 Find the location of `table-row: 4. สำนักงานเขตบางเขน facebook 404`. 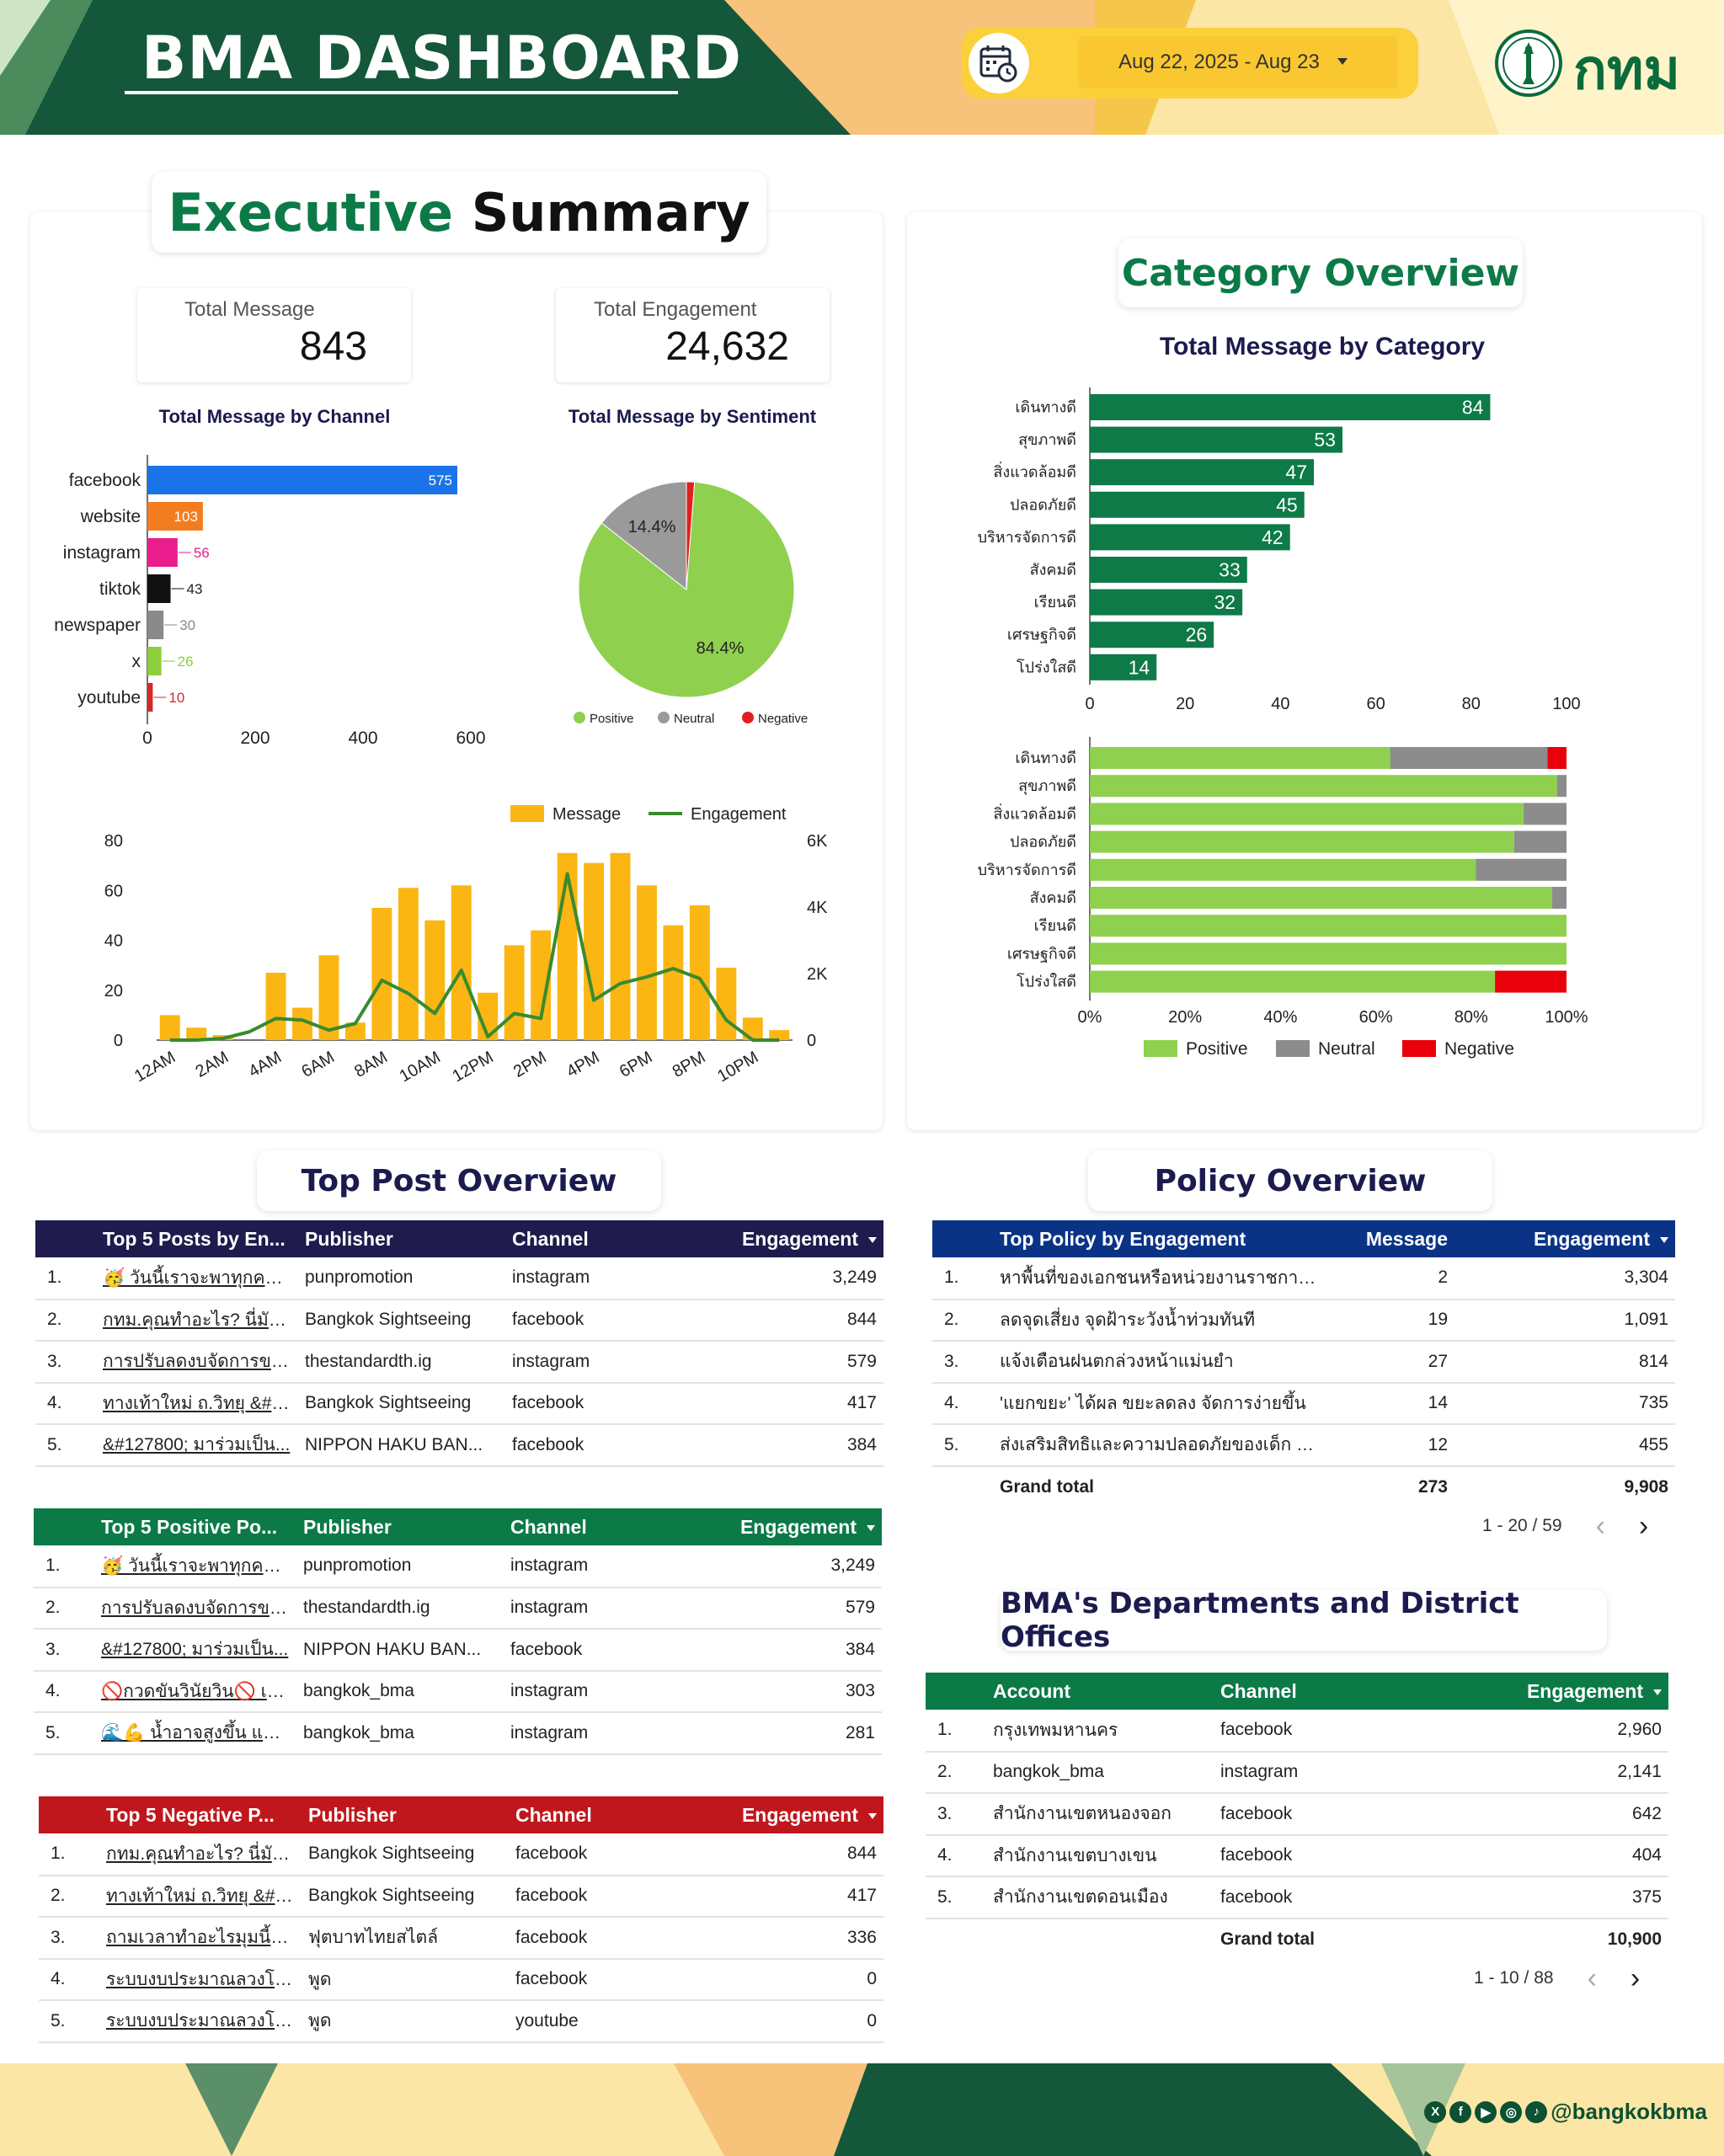

table-row: 4. สำนักงานเขตบางเขน facebook 404 is located at coordinates (1297, 1856).